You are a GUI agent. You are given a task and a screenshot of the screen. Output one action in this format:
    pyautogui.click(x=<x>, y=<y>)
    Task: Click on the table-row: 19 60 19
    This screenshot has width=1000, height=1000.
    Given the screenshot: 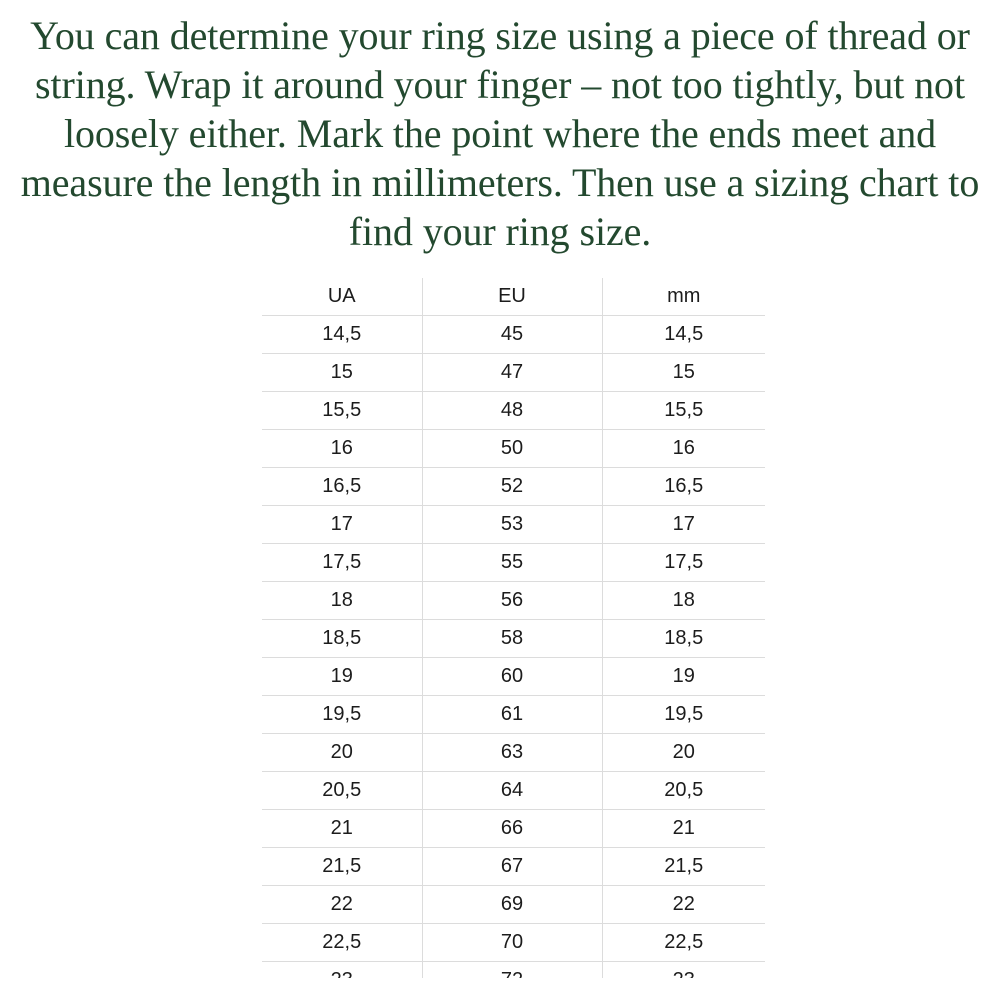 What is the action you would take?
    pyautogui.click(x=513, y=676)
    